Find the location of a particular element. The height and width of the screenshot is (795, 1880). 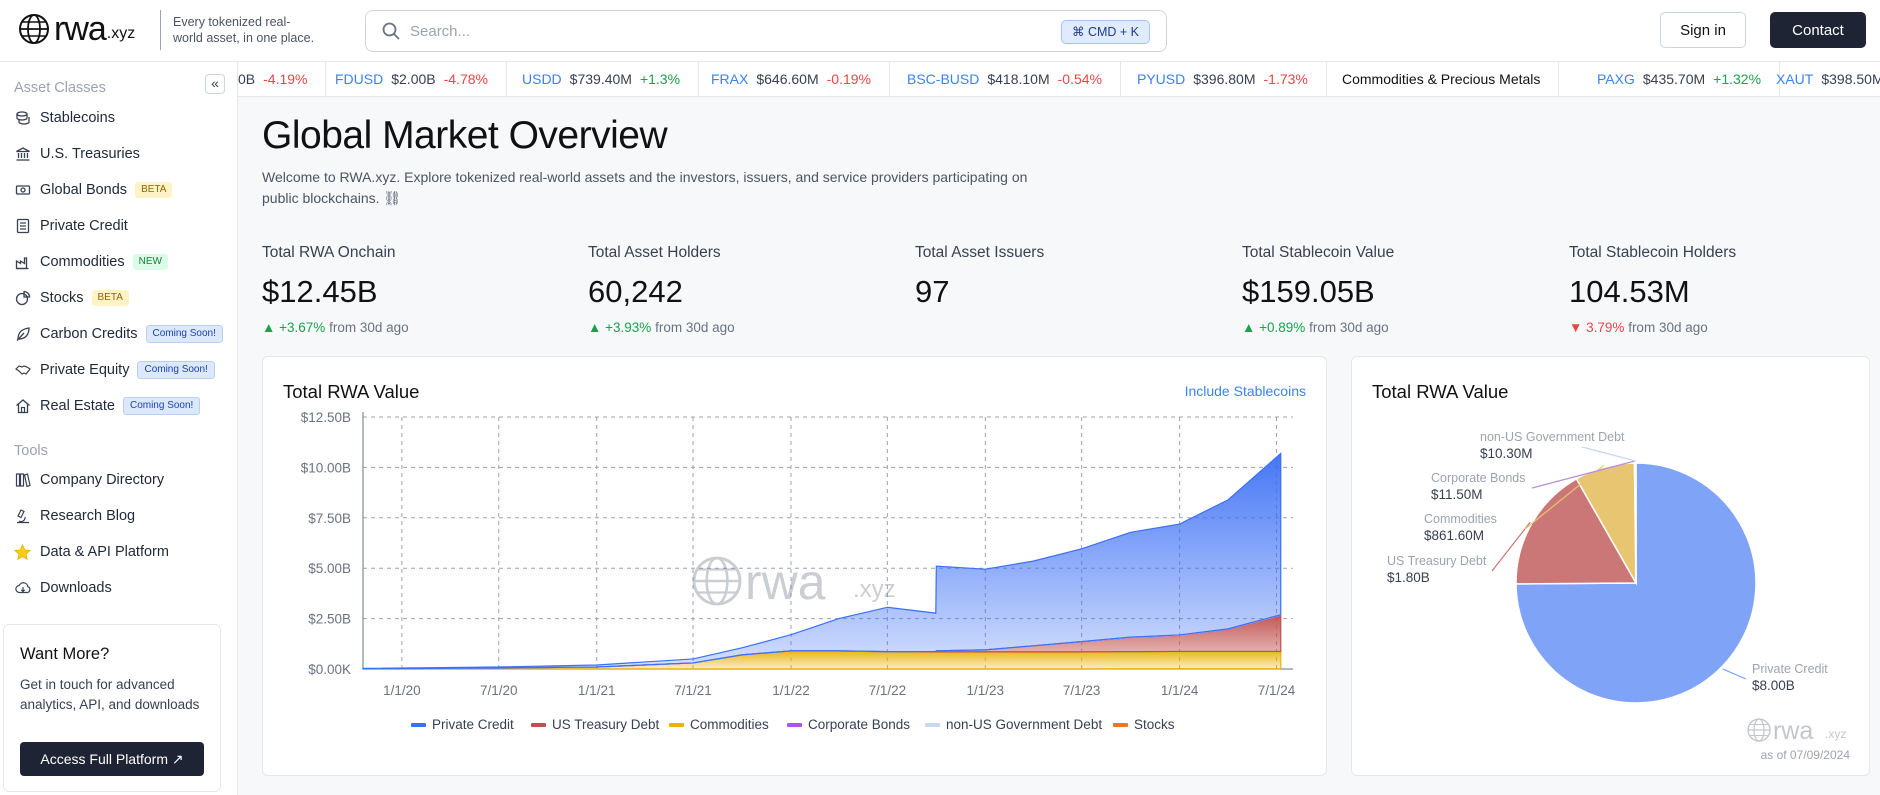

sidebar-item-research-blog: Research Blog is located at coordinates (74, 516).